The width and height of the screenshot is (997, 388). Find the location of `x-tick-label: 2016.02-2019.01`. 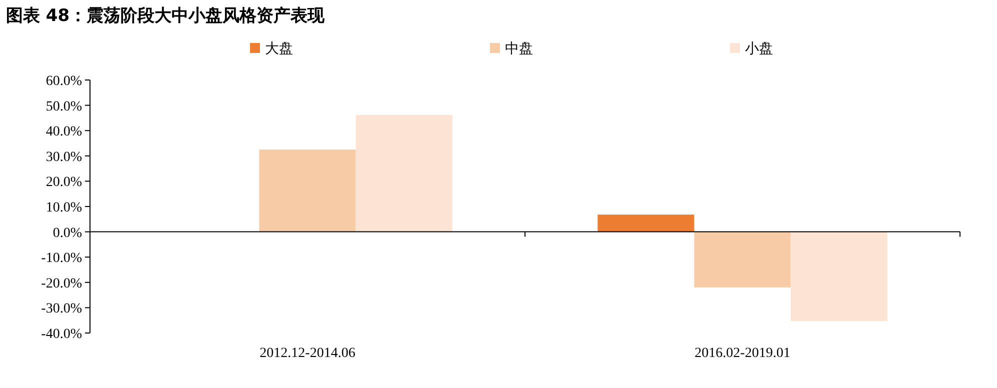

x-tick-label: 2016.02-2019.01 is located at coordinates (742, 353).